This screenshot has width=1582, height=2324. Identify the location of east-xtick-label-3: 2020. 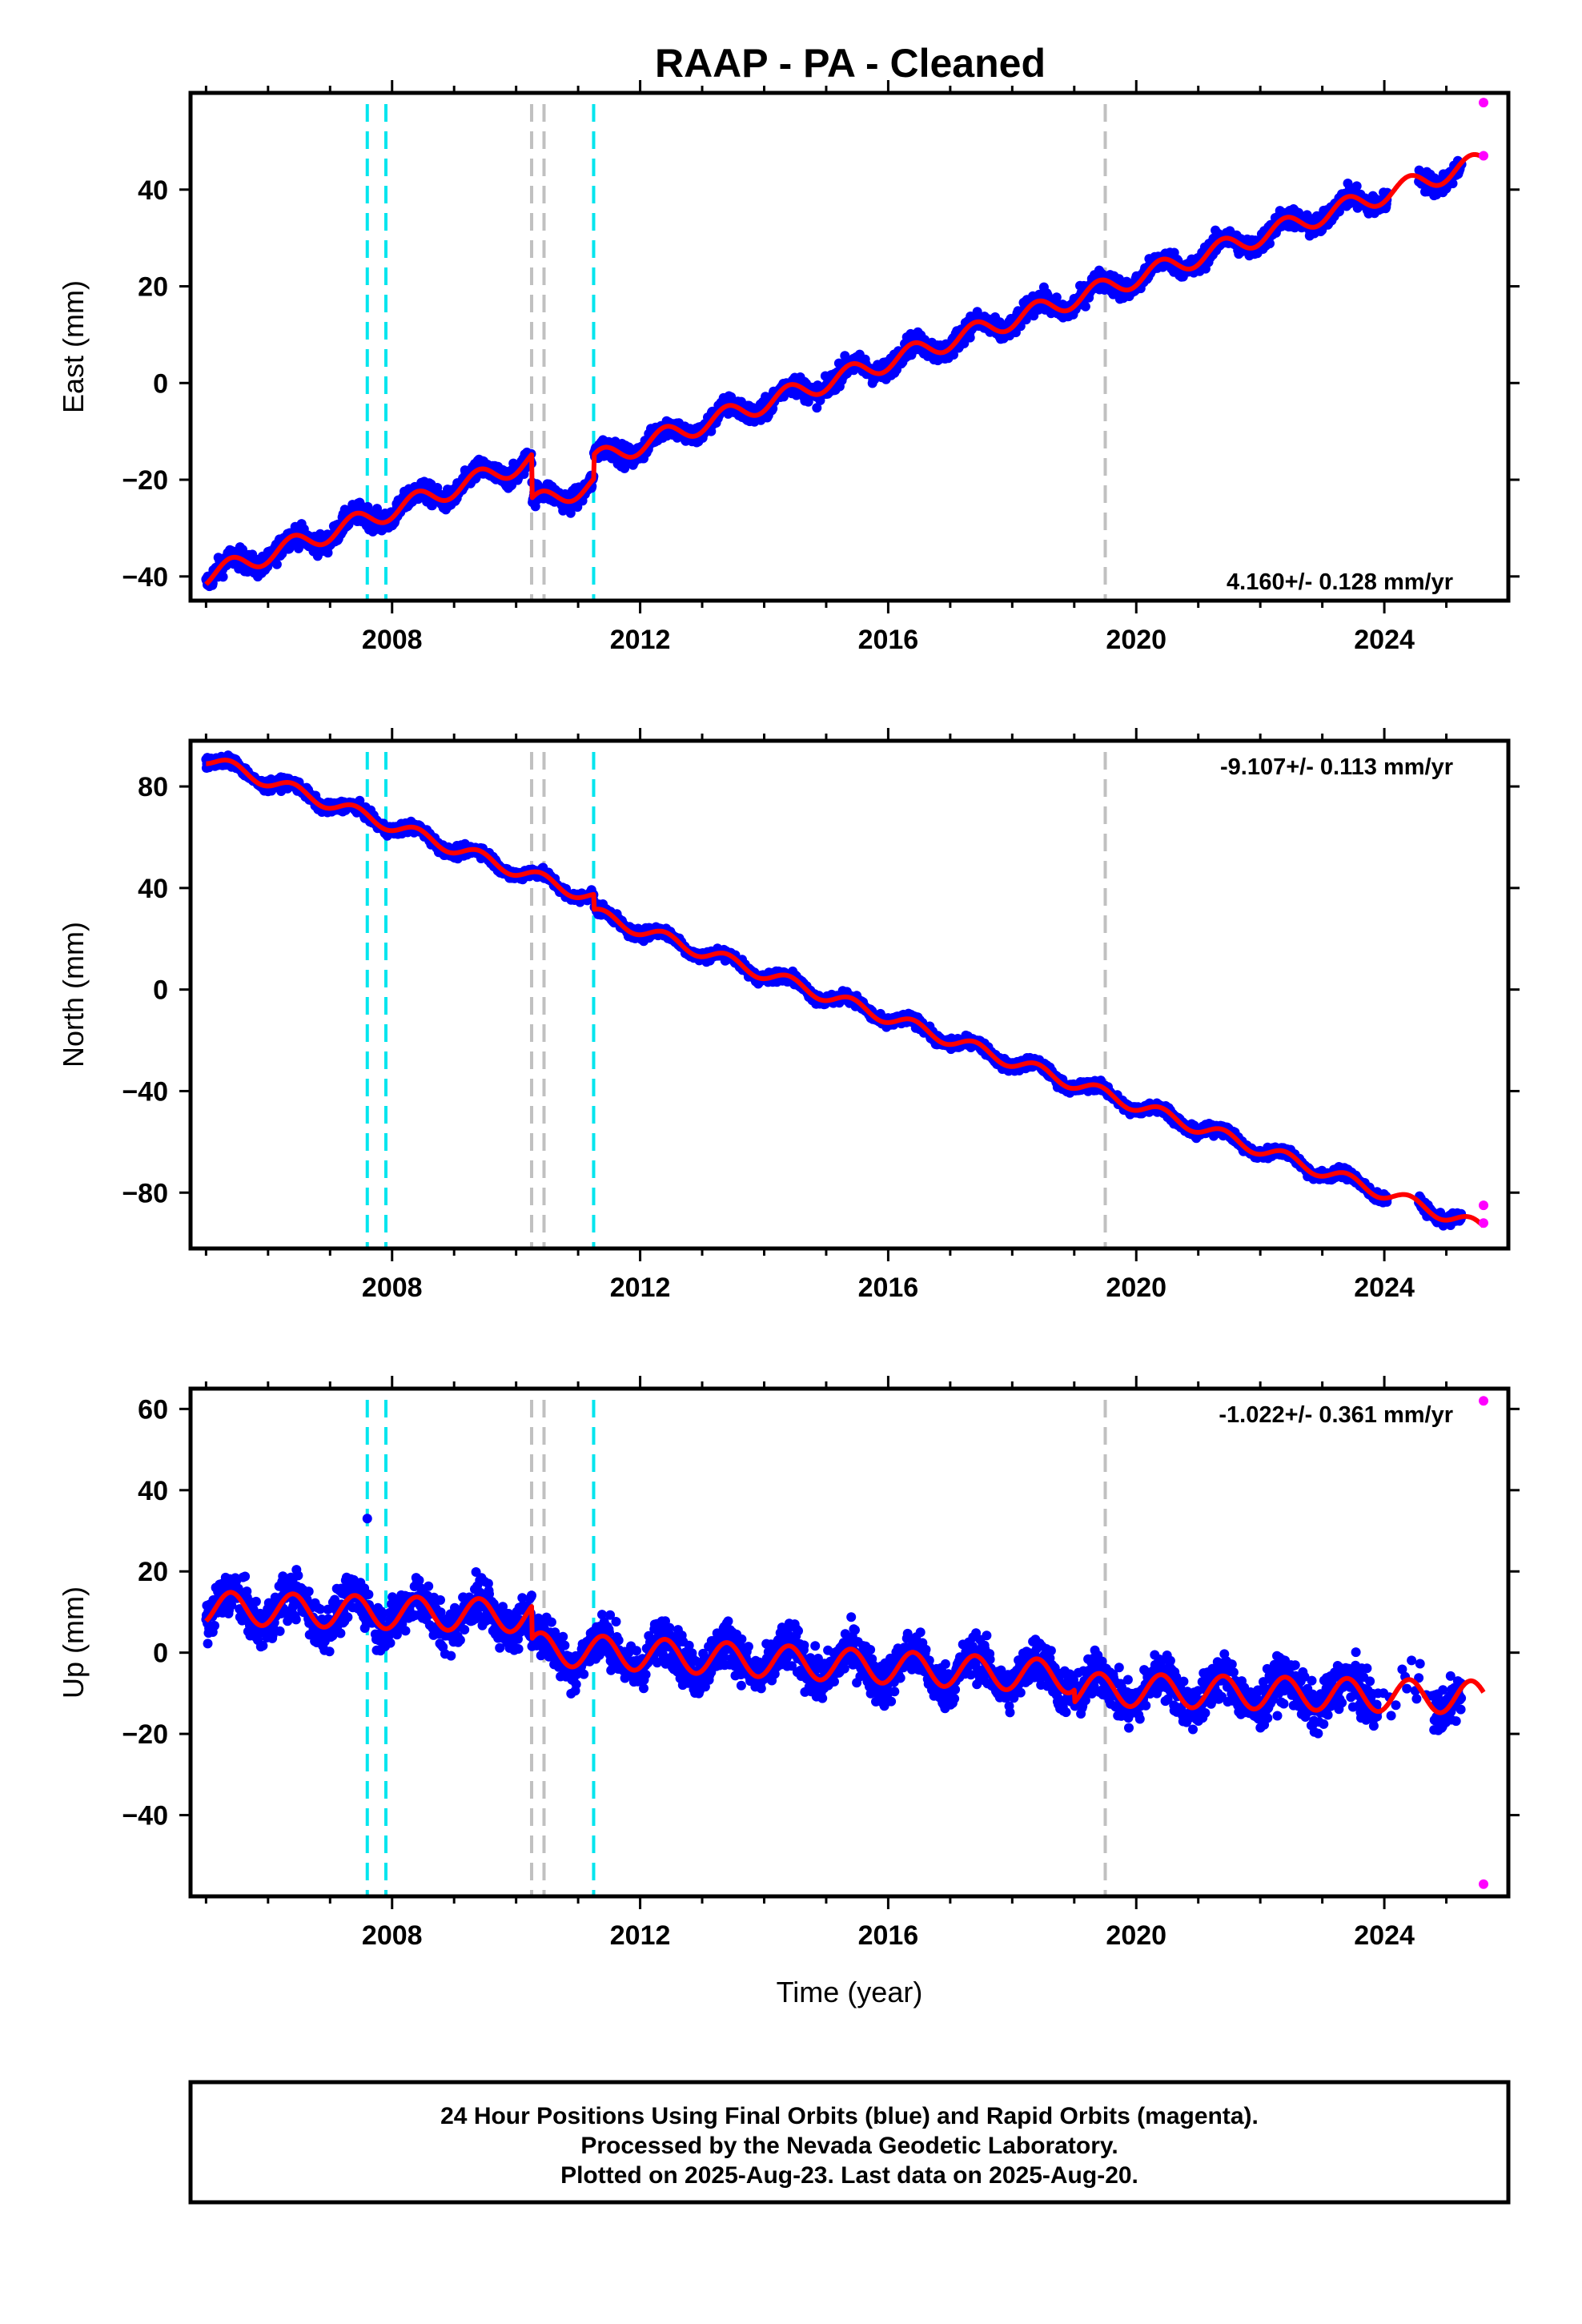
(1136, 640).